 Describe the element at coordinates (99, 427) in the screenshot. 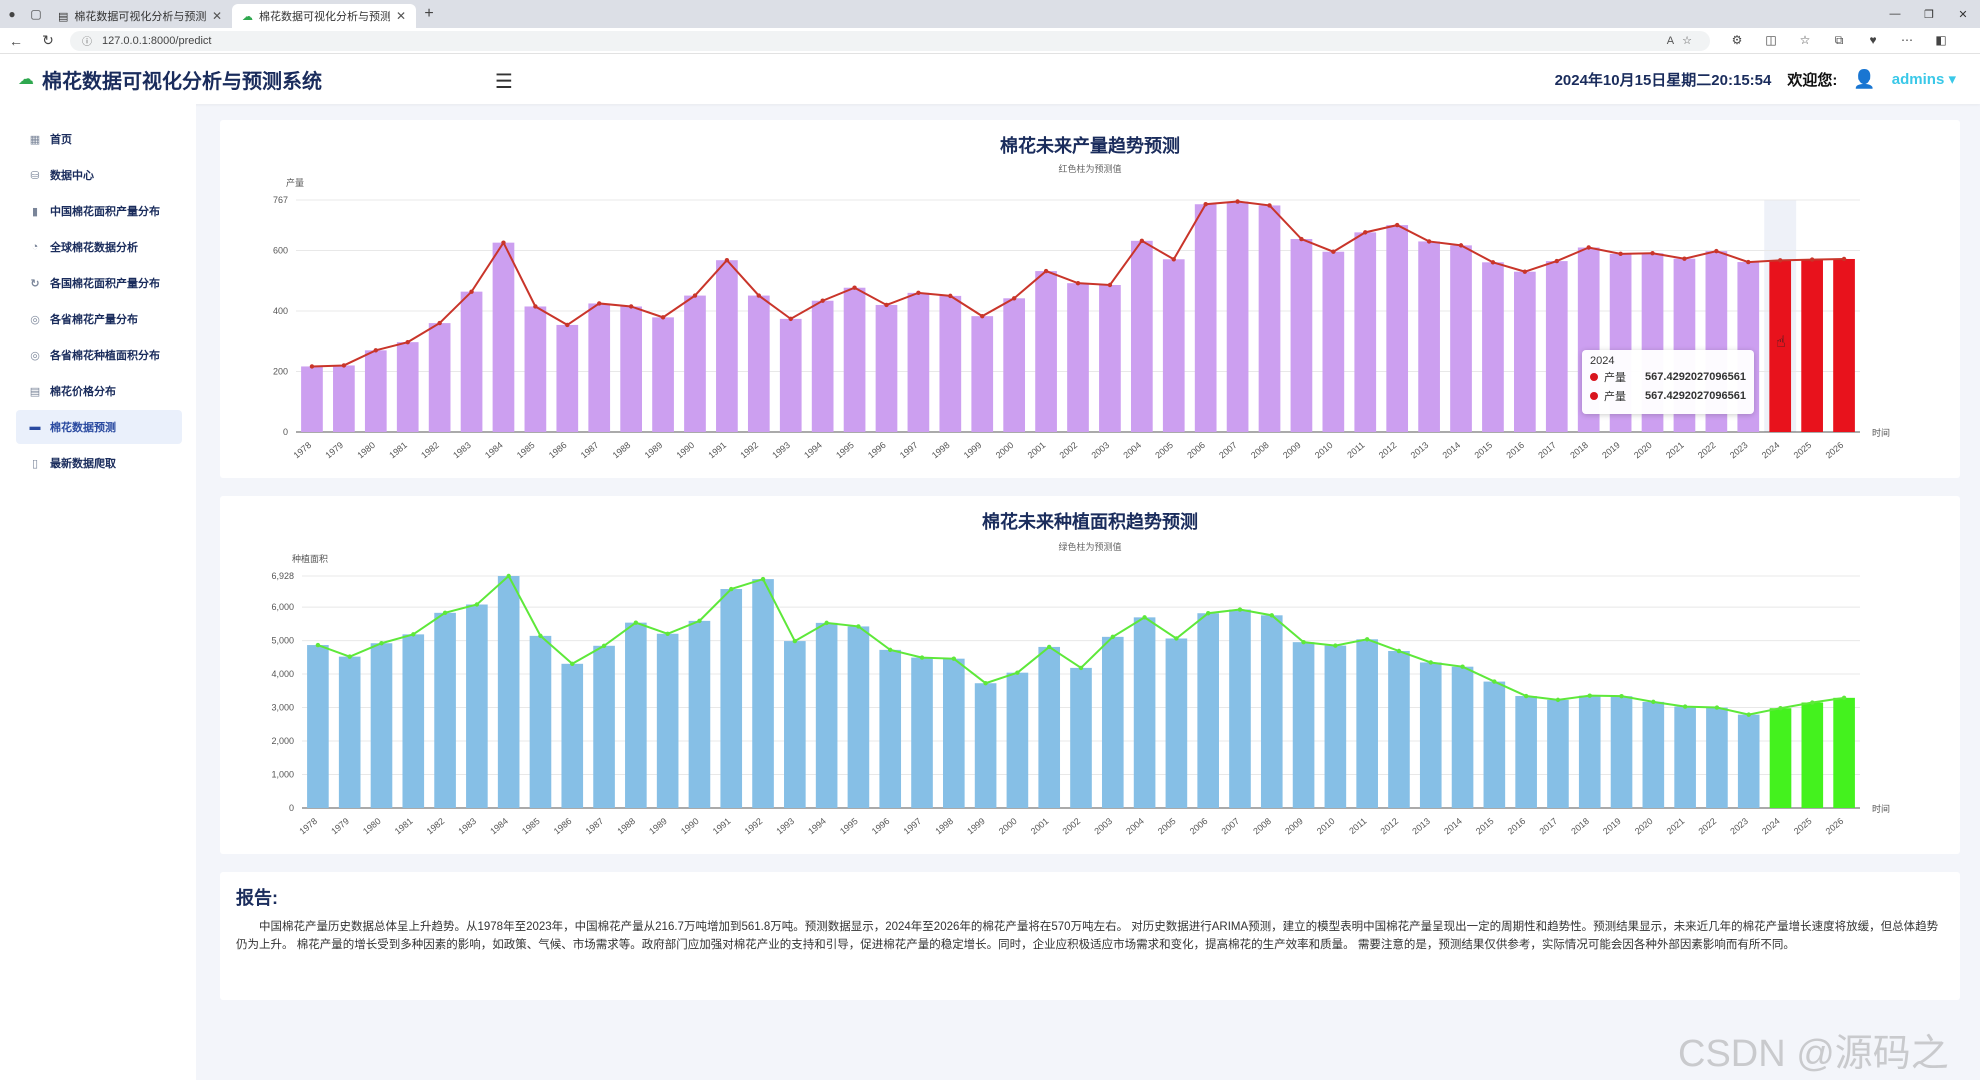

I see `sidebar-item-prediction: ▬ 棉花数据预测` at that location.